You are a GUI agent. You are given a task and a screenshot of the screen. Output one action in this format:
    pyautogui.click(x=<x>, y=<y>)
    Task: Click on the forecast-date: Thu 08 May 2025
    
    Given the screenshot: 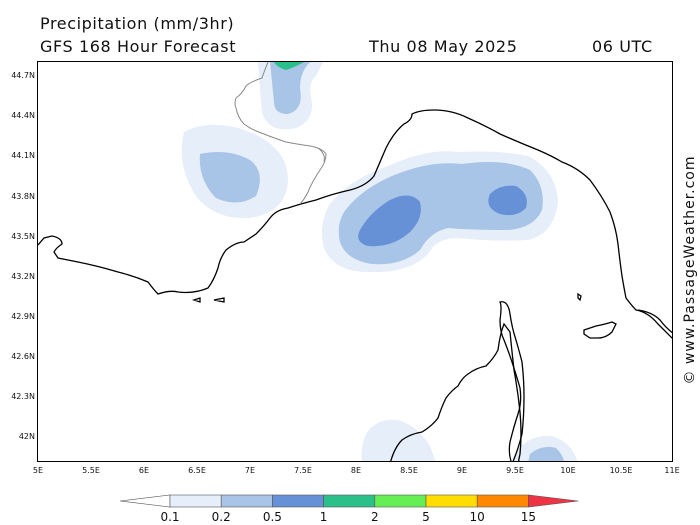 What is the action you would take?
    pyautogui.click(x=443, y=46)
    